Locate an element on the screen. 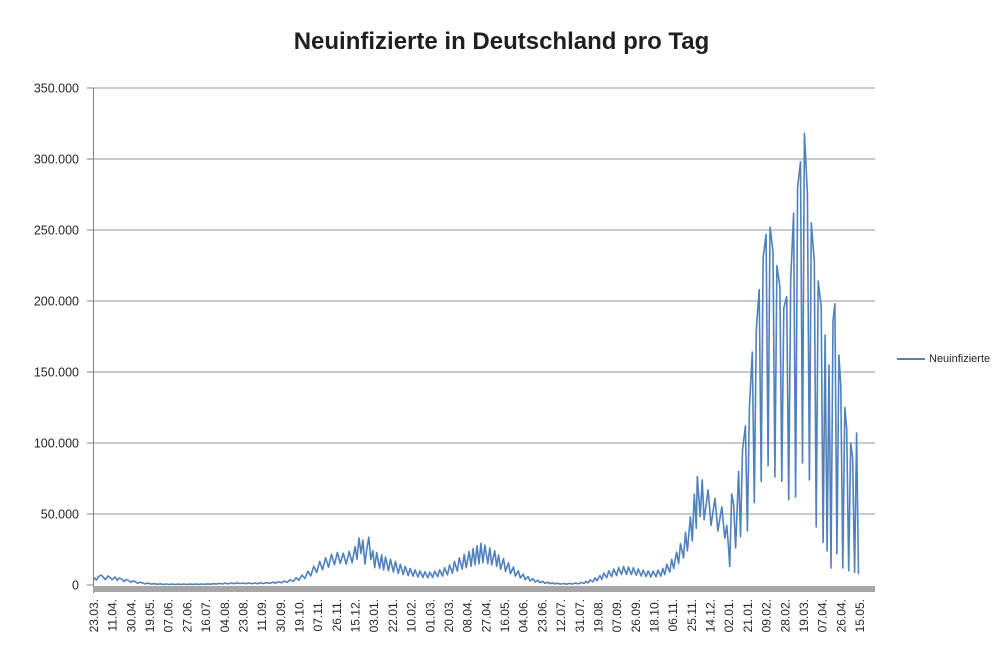  x-tick-label: 23.08. is located at coordinates (244, 615).